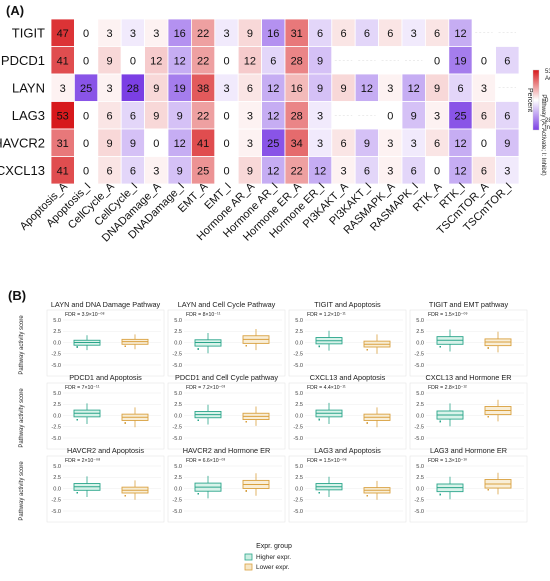  I want to click on heatmap-legend-tick: 28, so click(547, 121).